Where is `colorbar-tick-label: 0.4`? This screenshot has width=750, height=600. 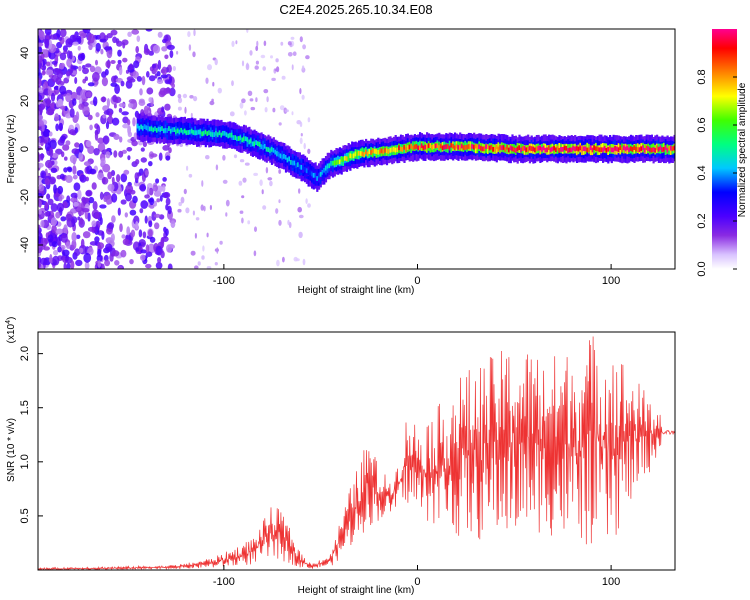
colorbar-tick-label: 0.4 is located at coordinates (702, 172).